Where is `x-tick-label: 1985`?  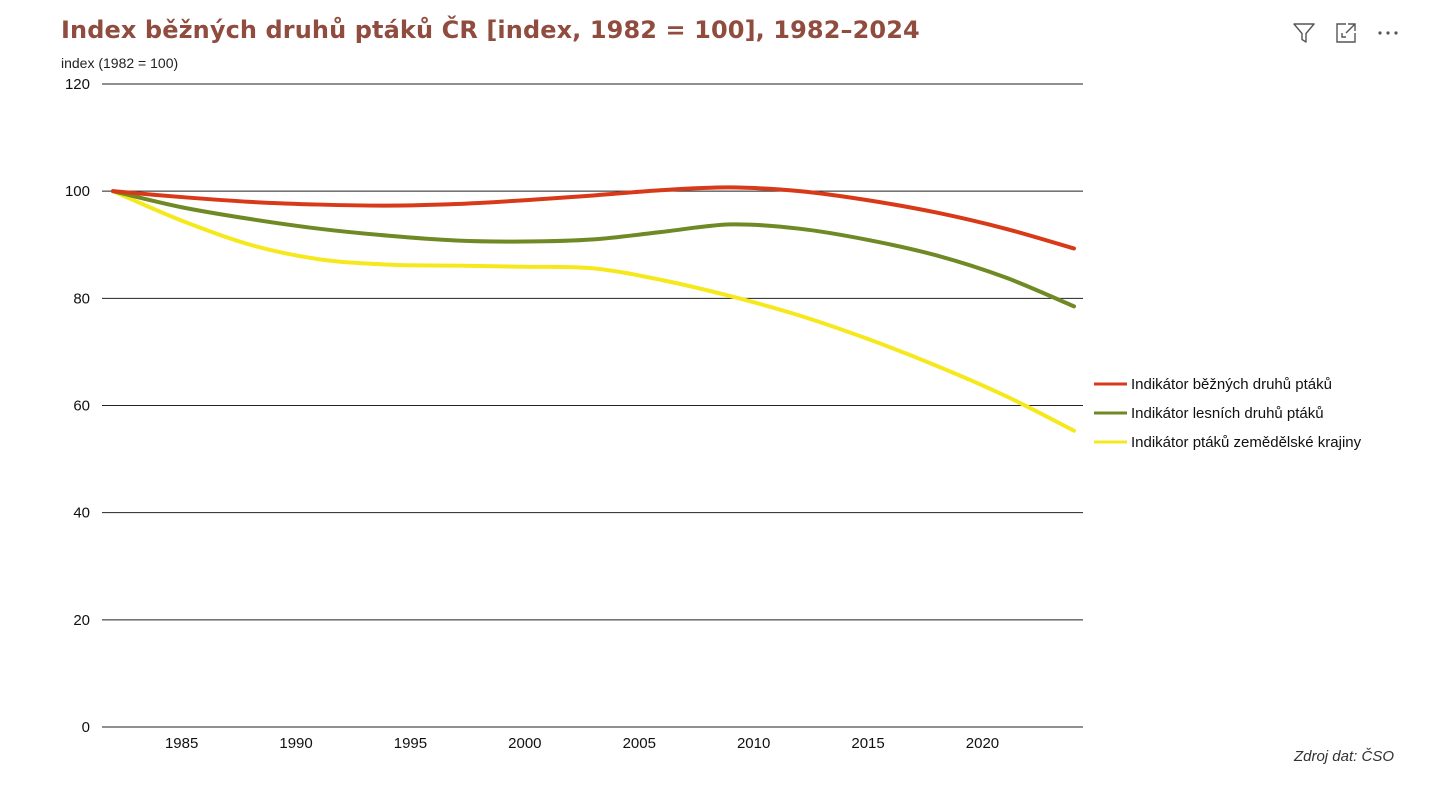 x-tick-label: 1985 is located at coordinates (181, 743).